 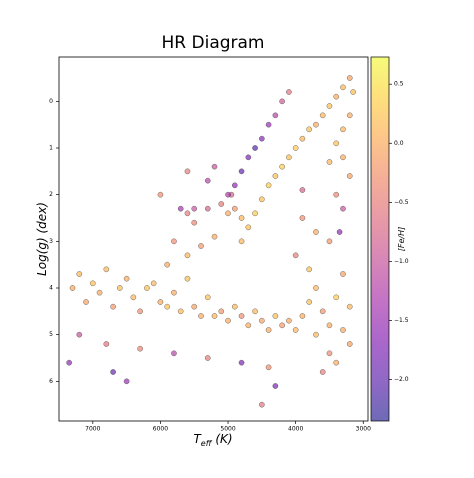 I want to click on colorbar-tick-label: 0.0, so click(x=399, y=143).